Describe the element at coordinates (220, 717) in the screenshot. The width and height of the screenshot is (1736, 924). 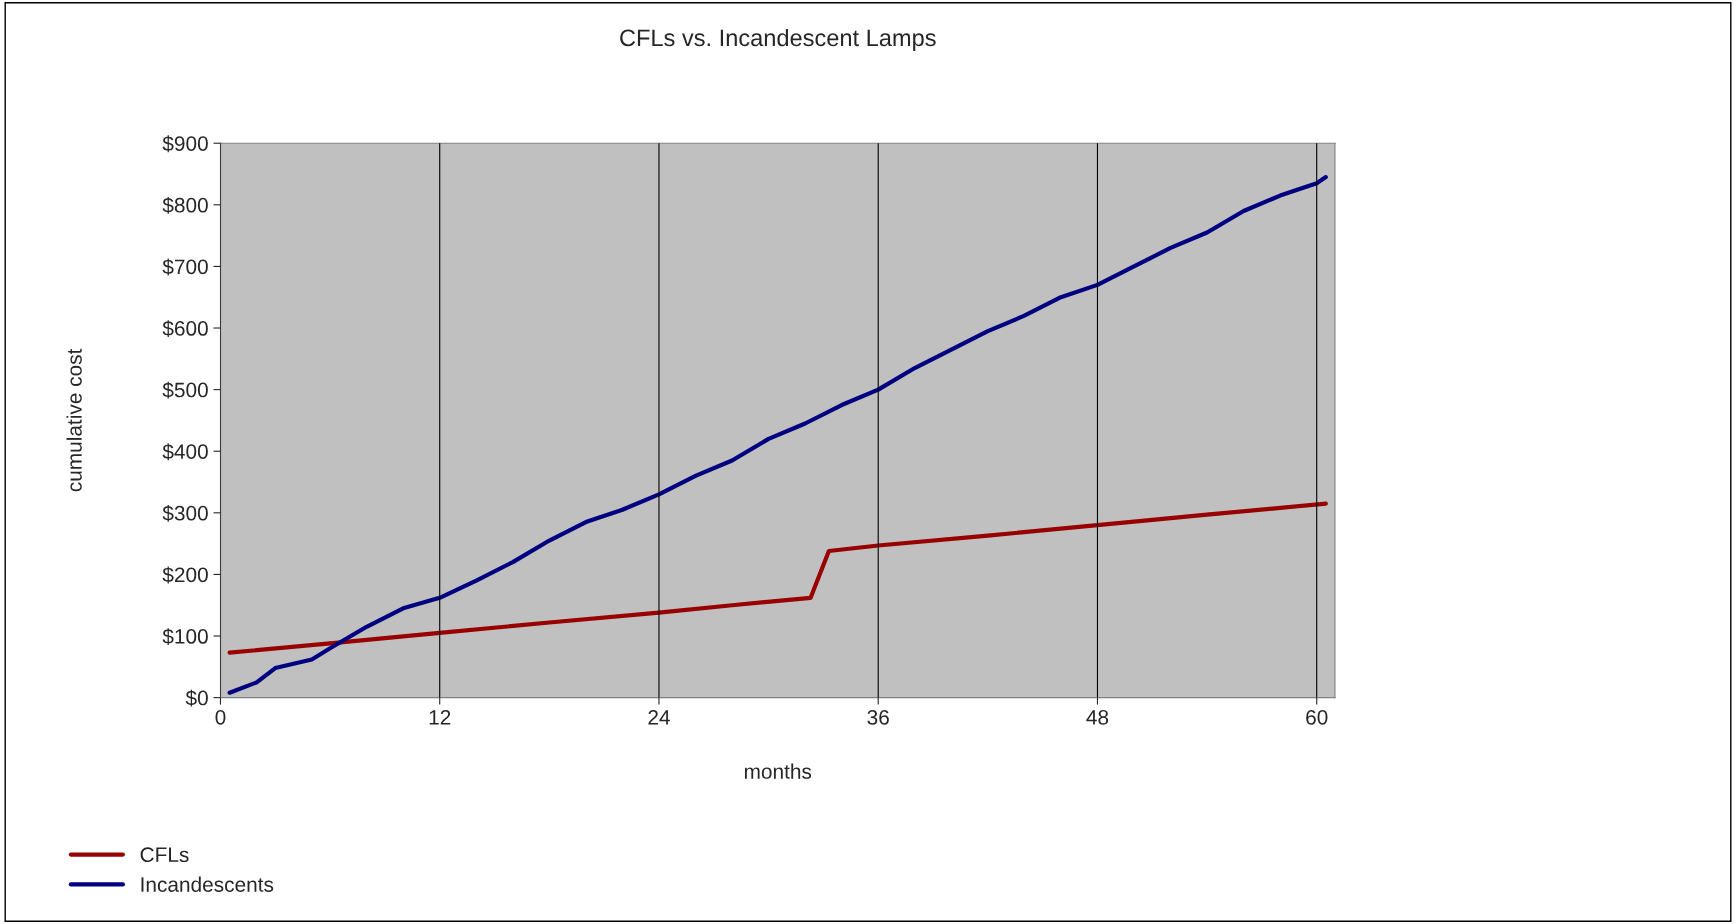
I see `x-tick-label: 0` at that location.